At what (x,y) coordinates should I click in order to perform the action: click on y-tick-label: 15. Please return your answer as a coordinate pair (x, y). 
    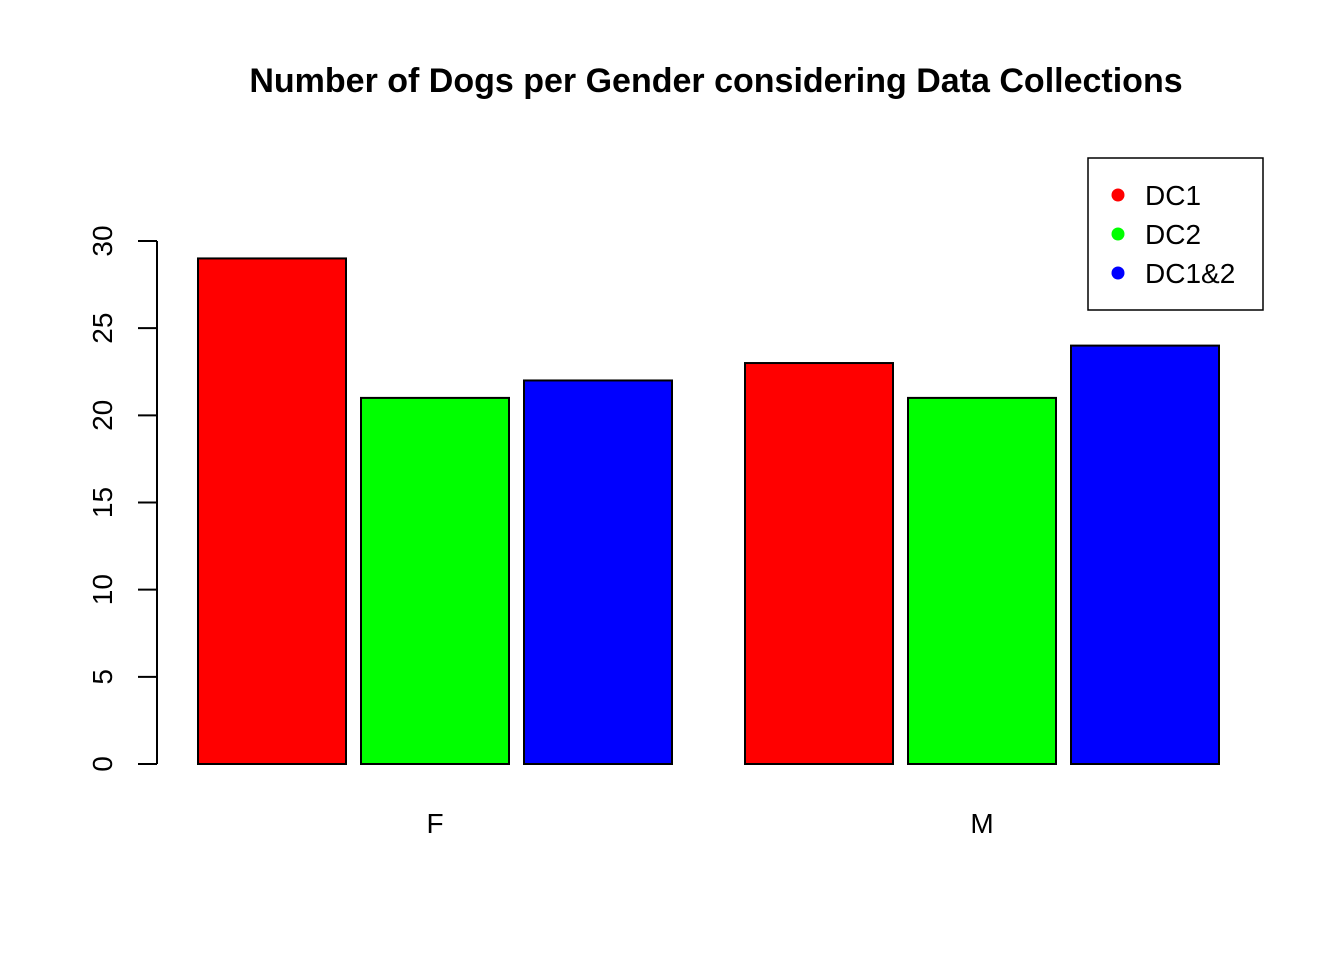
    Looking at the image, I should click on (102, 502).